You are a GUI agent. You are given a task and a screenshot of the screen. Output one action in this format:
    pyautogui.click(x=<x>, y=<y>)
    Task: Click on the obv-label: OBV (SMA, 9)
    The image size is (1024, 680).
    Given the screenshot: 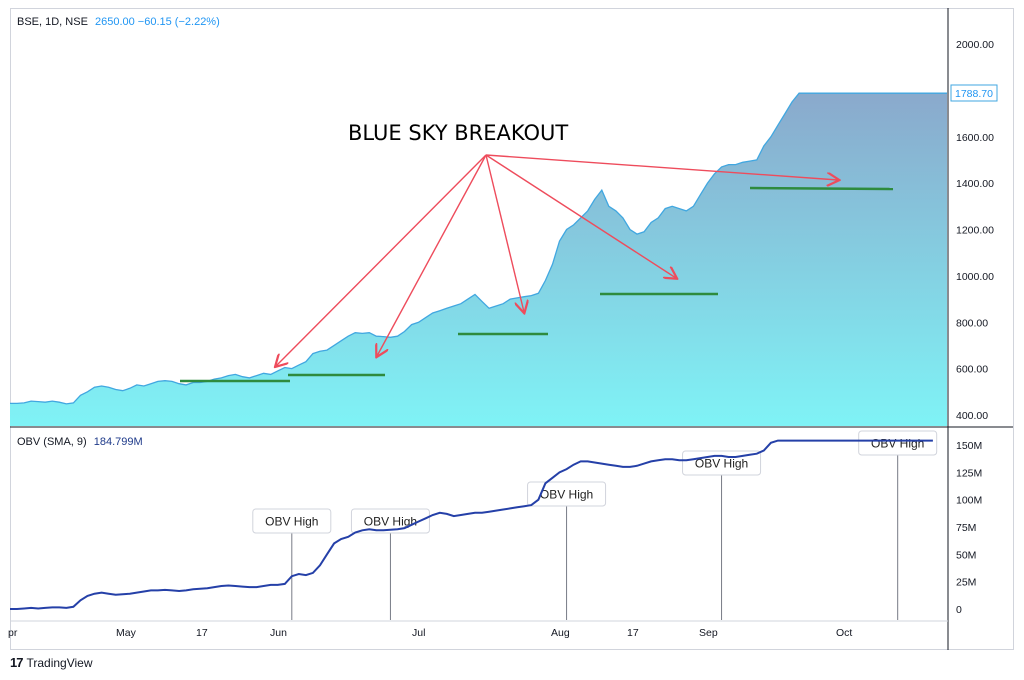 What is the action you would take?
    pyautogui.click(x=52, y=442)
    